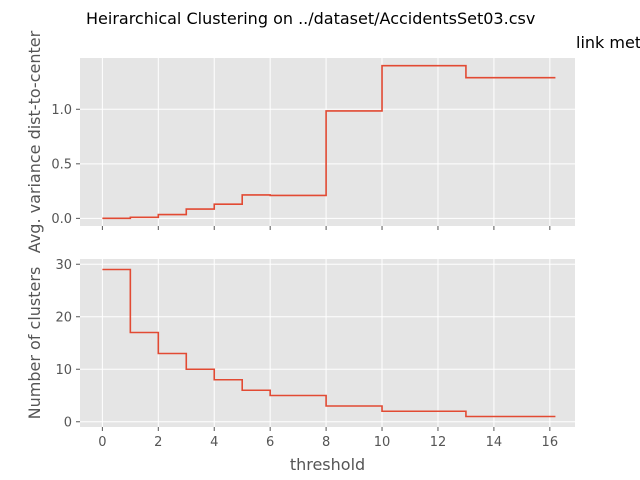 The image size is (640, 480). I want to click on bottom-y-tick-label: 0, so click(68, 422).